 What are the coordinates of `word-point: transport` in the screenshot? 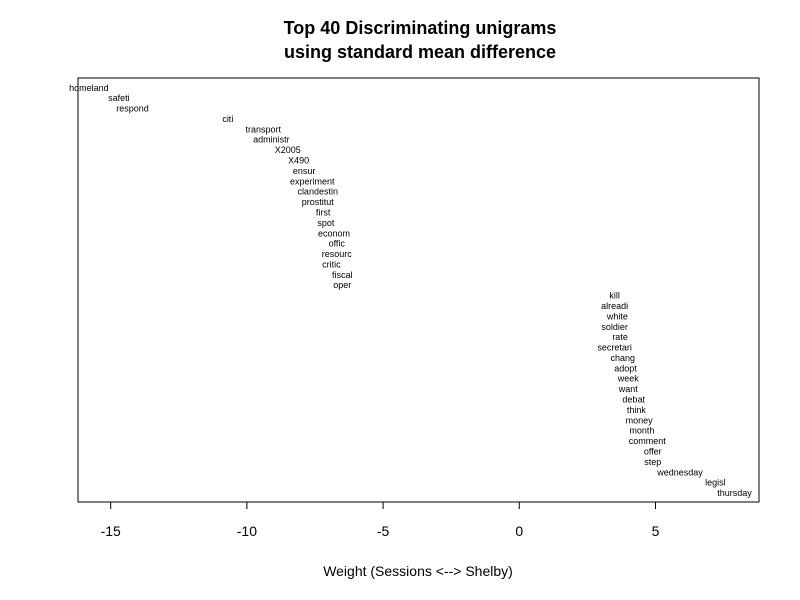 It's located at (263, 129).